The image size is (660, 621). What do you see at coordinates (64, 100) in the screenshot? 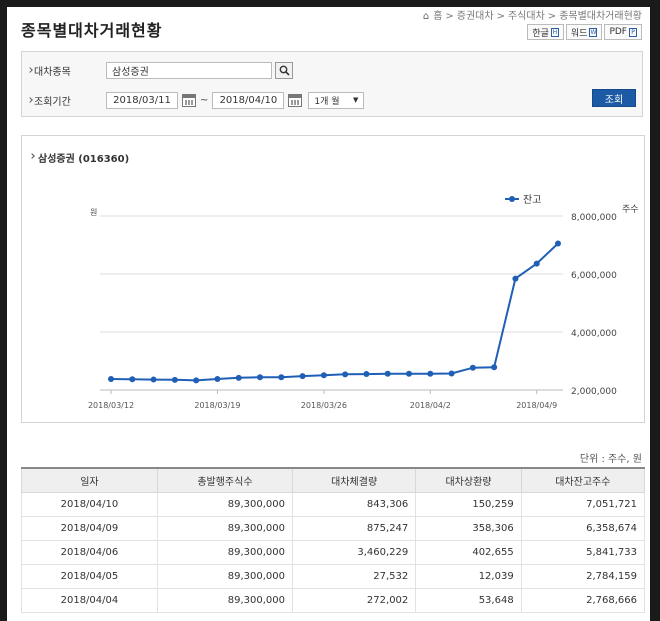
I see `period-label: 조회기간` at bounding box center [64, 100].